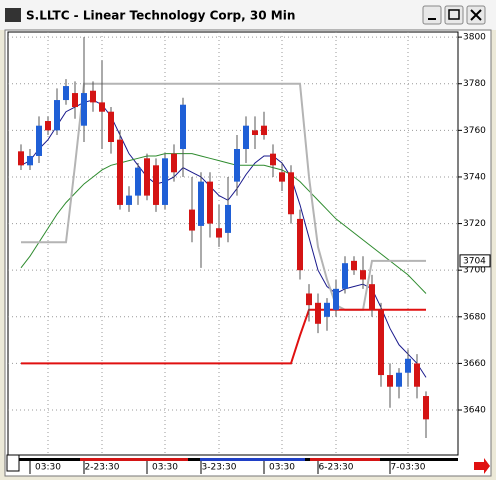 This screenshot has width=496, height=484. What do you see at coordinates (474, 224) in the screenshot?
I see `y-tick-label: 3720` at bounding box center [474, 224].